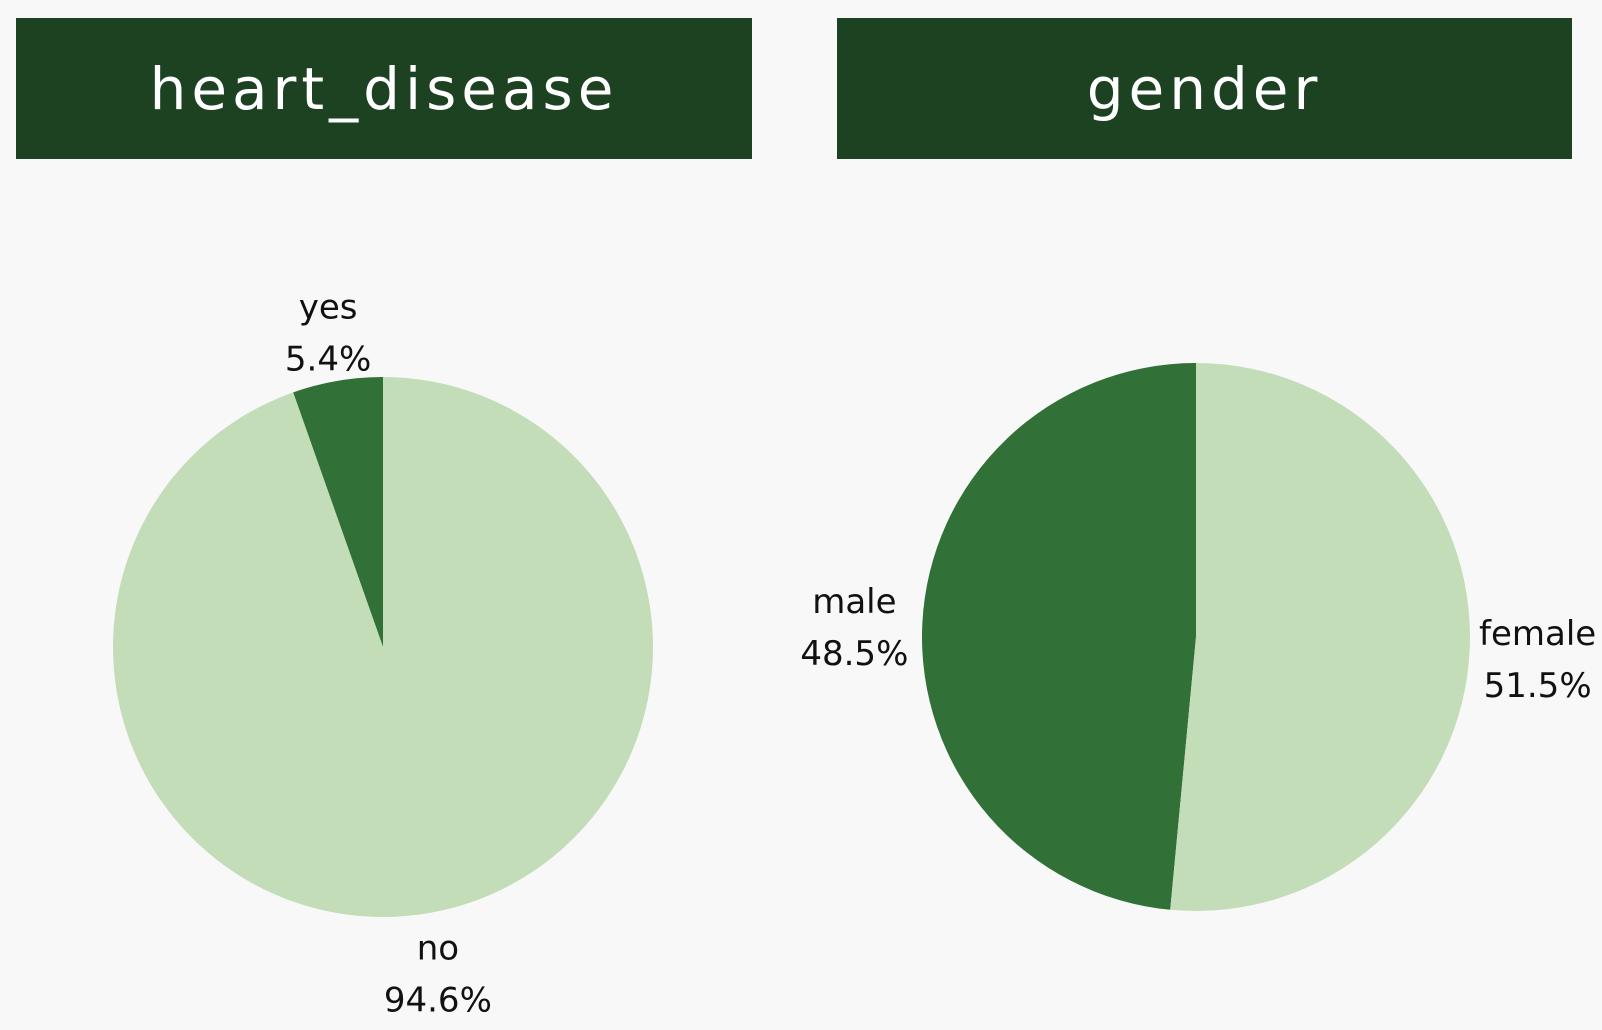 The height and width of the screenshot is (1030, 1602). Describe the element at coordinates (438, 1000) in the screenshot. I see `slice-percent-no: 94.6%` at that location.